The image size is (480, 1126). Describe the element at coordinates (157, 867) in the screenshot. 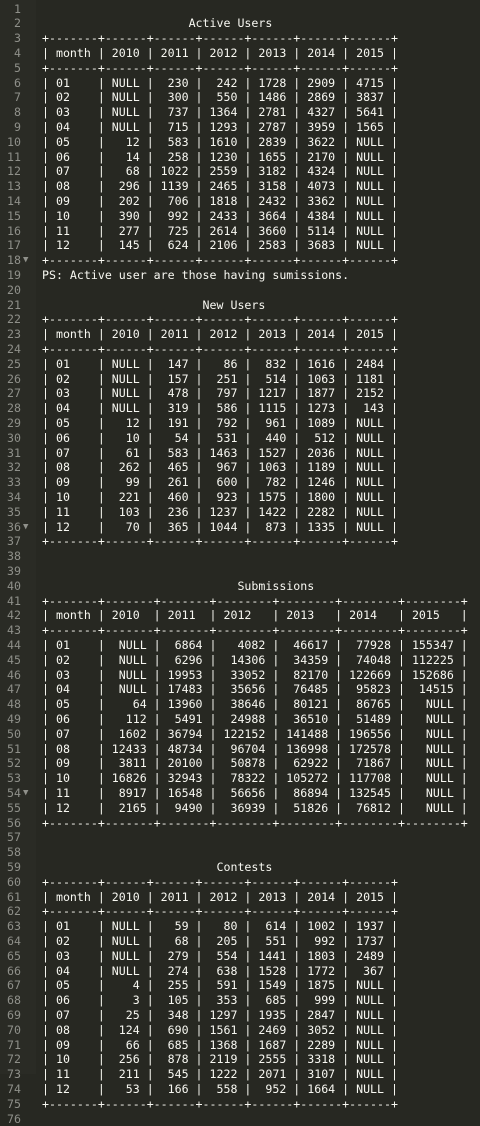

I see `line-text: Contests` at that location.